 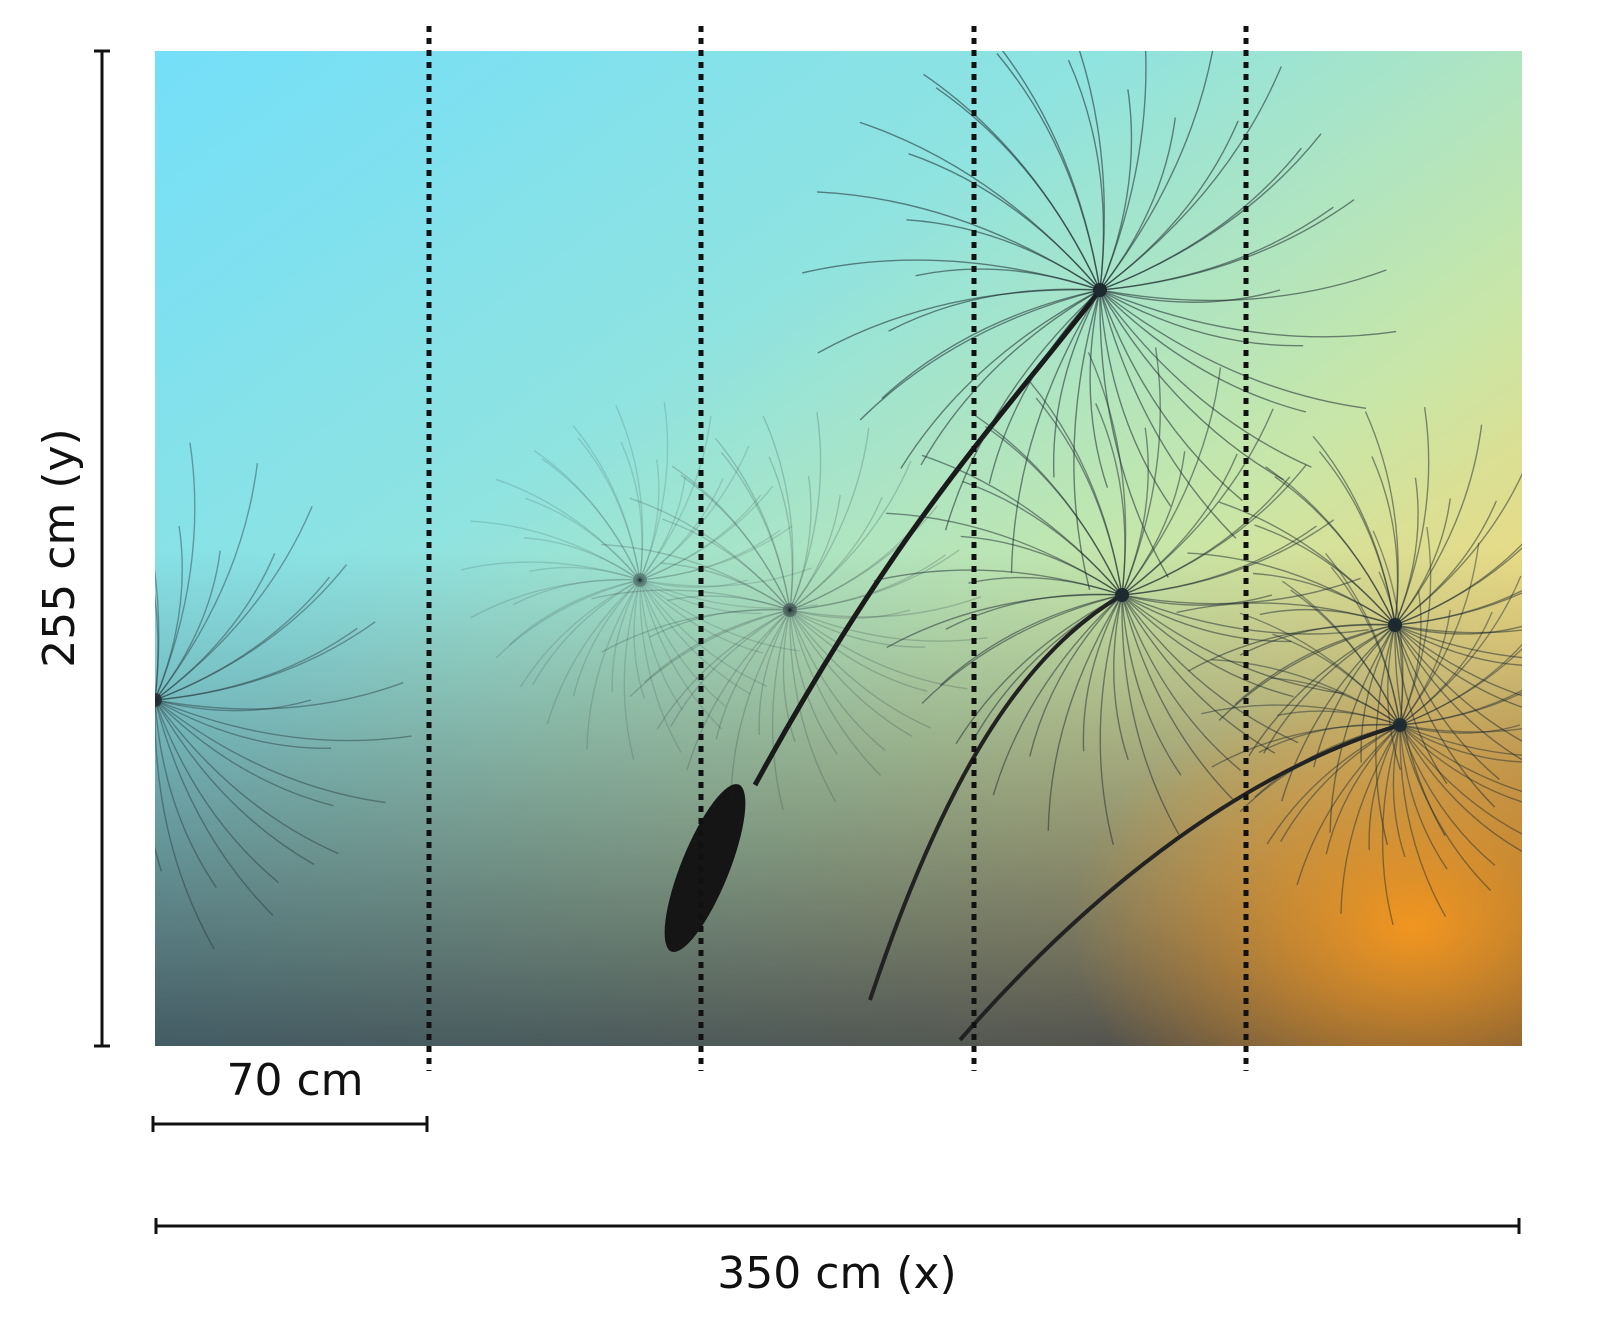 I want to click on height-label: 255 cm (y), so click(x=59, y=547).